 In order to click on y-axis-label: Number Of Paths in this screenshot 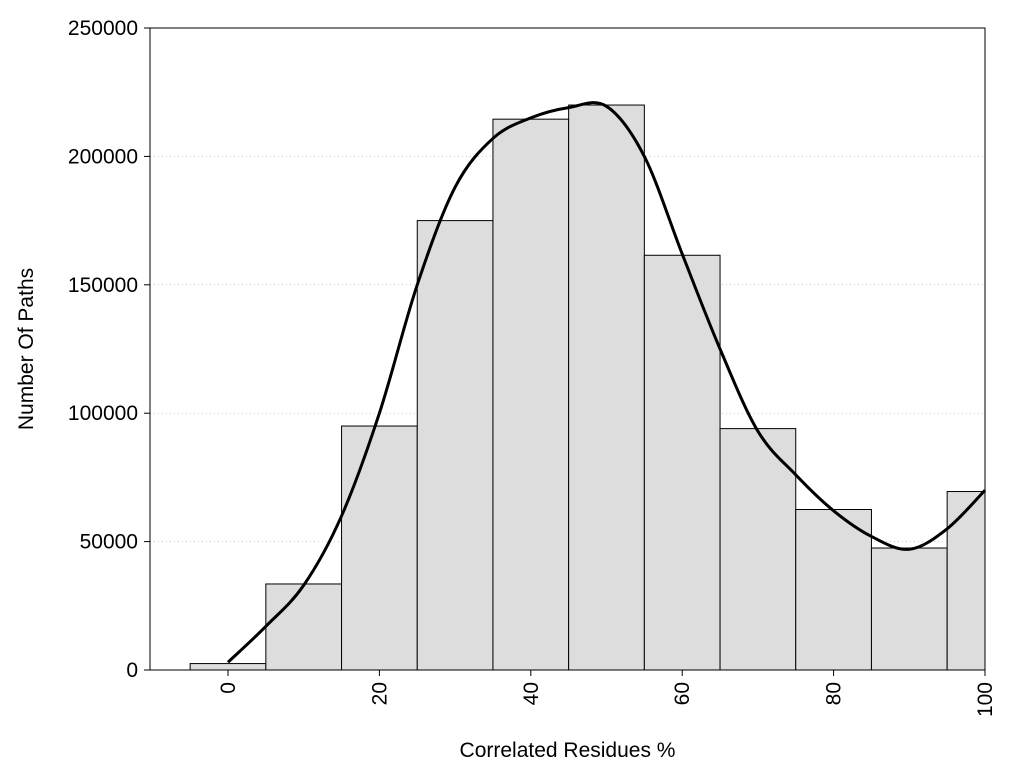, I will do `click(26, 349)`.